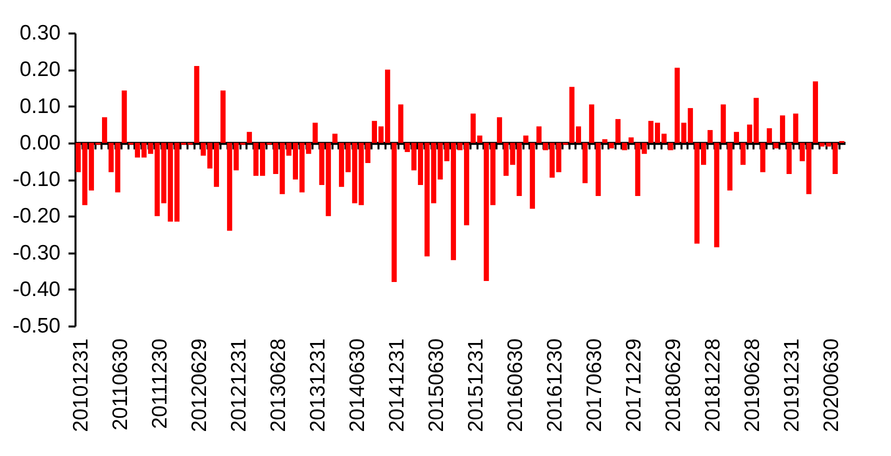 This screenshot has width=891, height=456. Describe the element at coordinates (792, 385) in the screenshot. I see `x-tick-label: 20191231` at that location.